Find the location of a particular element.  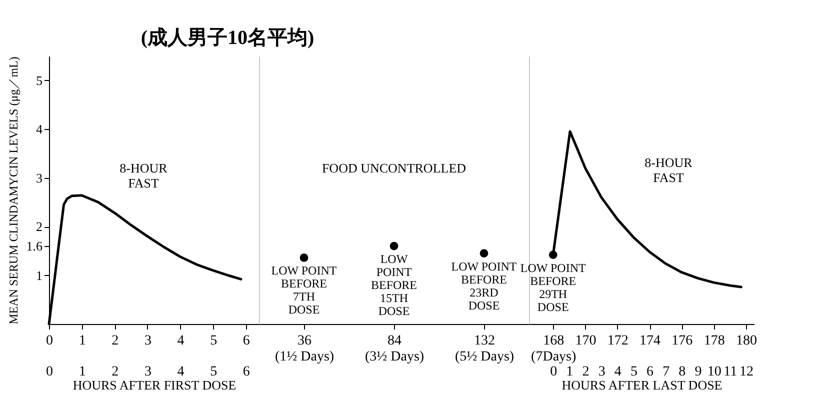

x2-tick-label: 10 is located at coordinates (714, 372).